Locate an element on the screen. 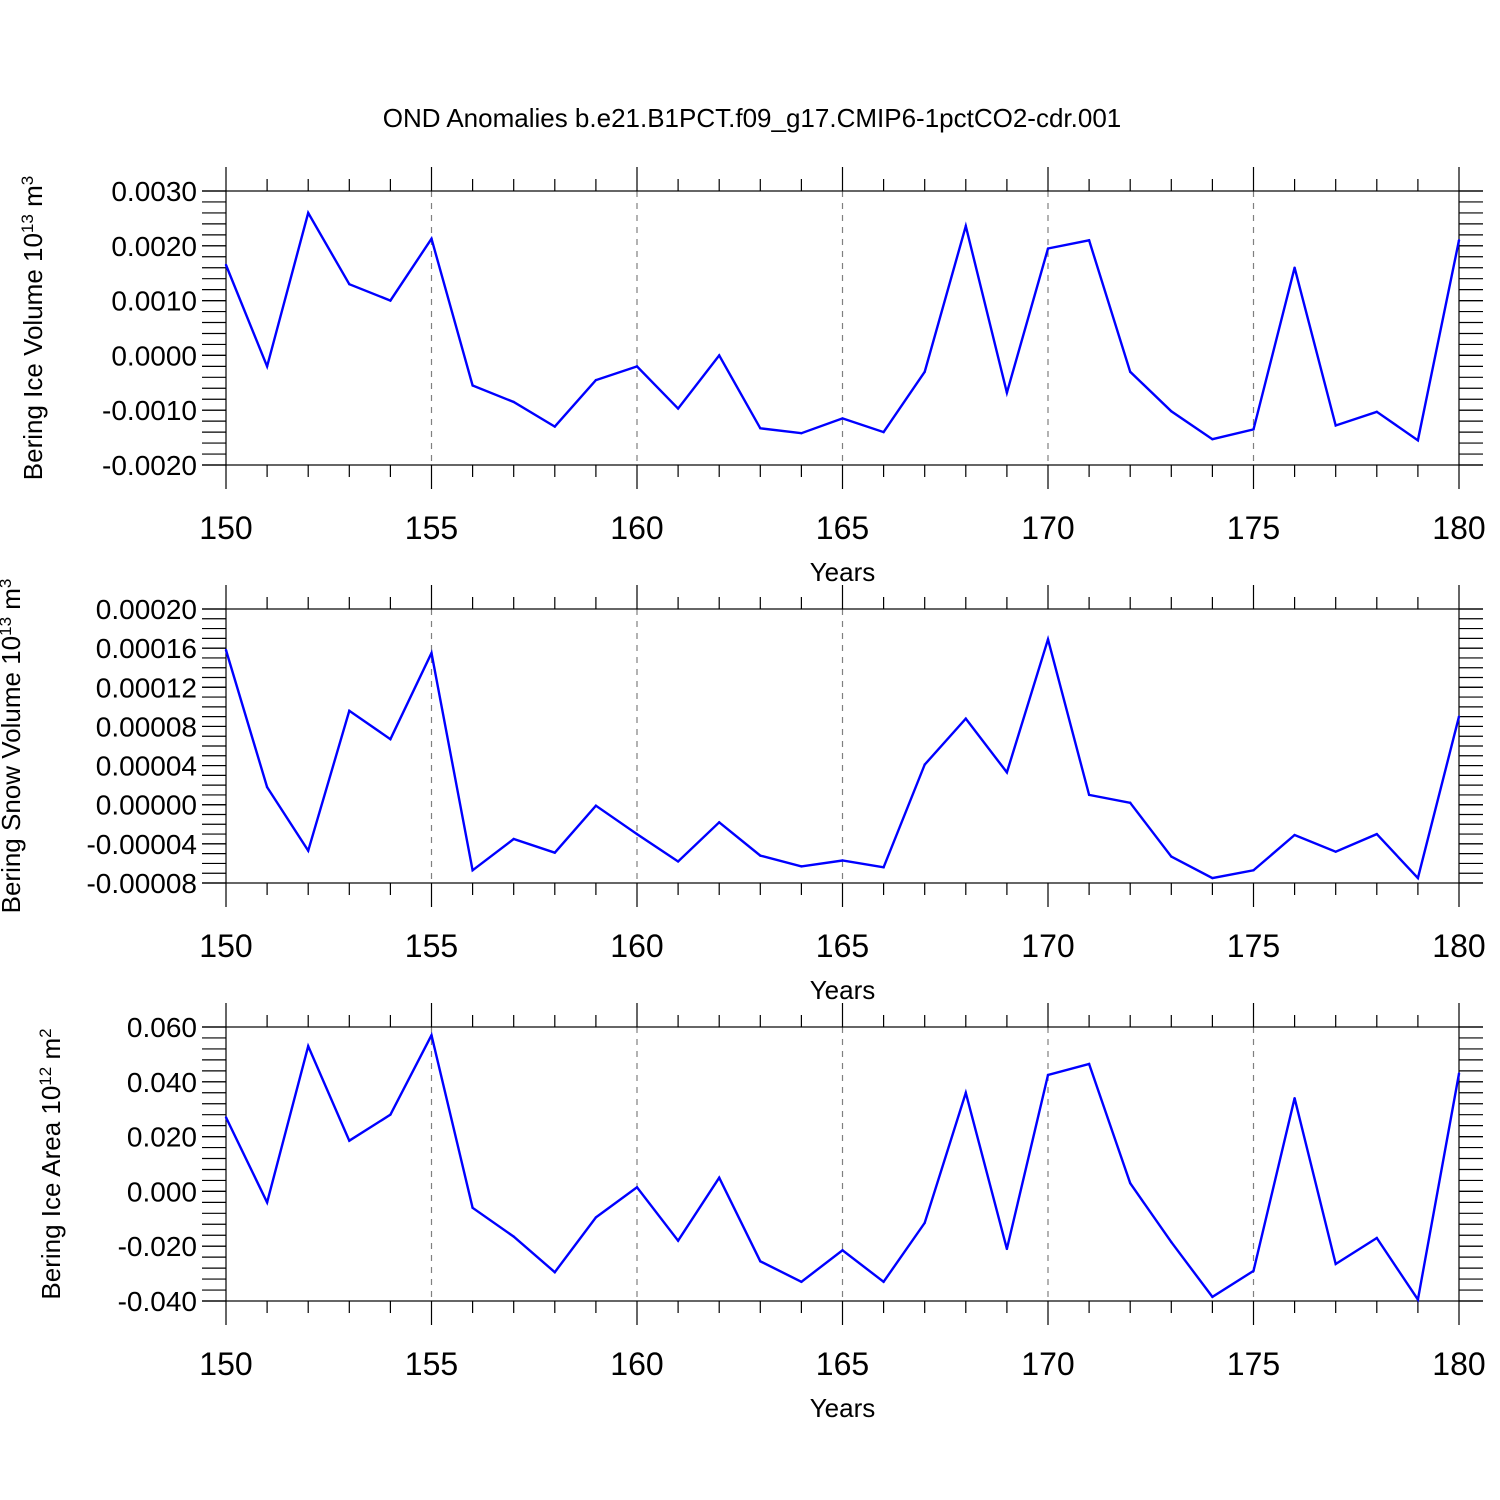 This screenshot has width=1500, height=1500. y-tick-label: 0.060 is located at coordinates (162, 1027).